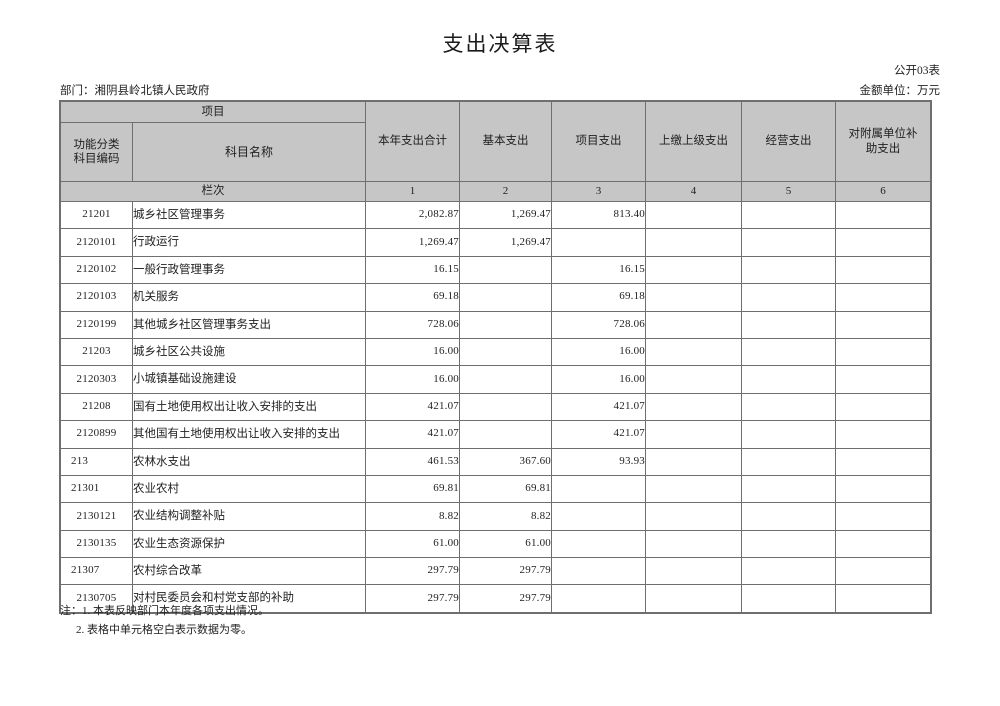 The width and height of the screenshot is (1000, 706). I want to click on cell-total-expenditure: 61.00, so click(412, 544).